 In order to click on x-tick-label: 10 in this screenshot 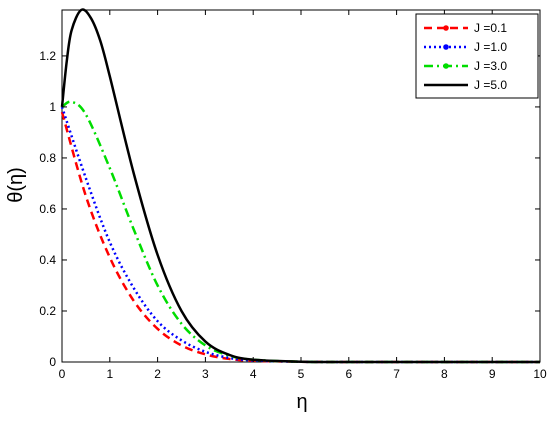, I will do `click(540, 374)`.